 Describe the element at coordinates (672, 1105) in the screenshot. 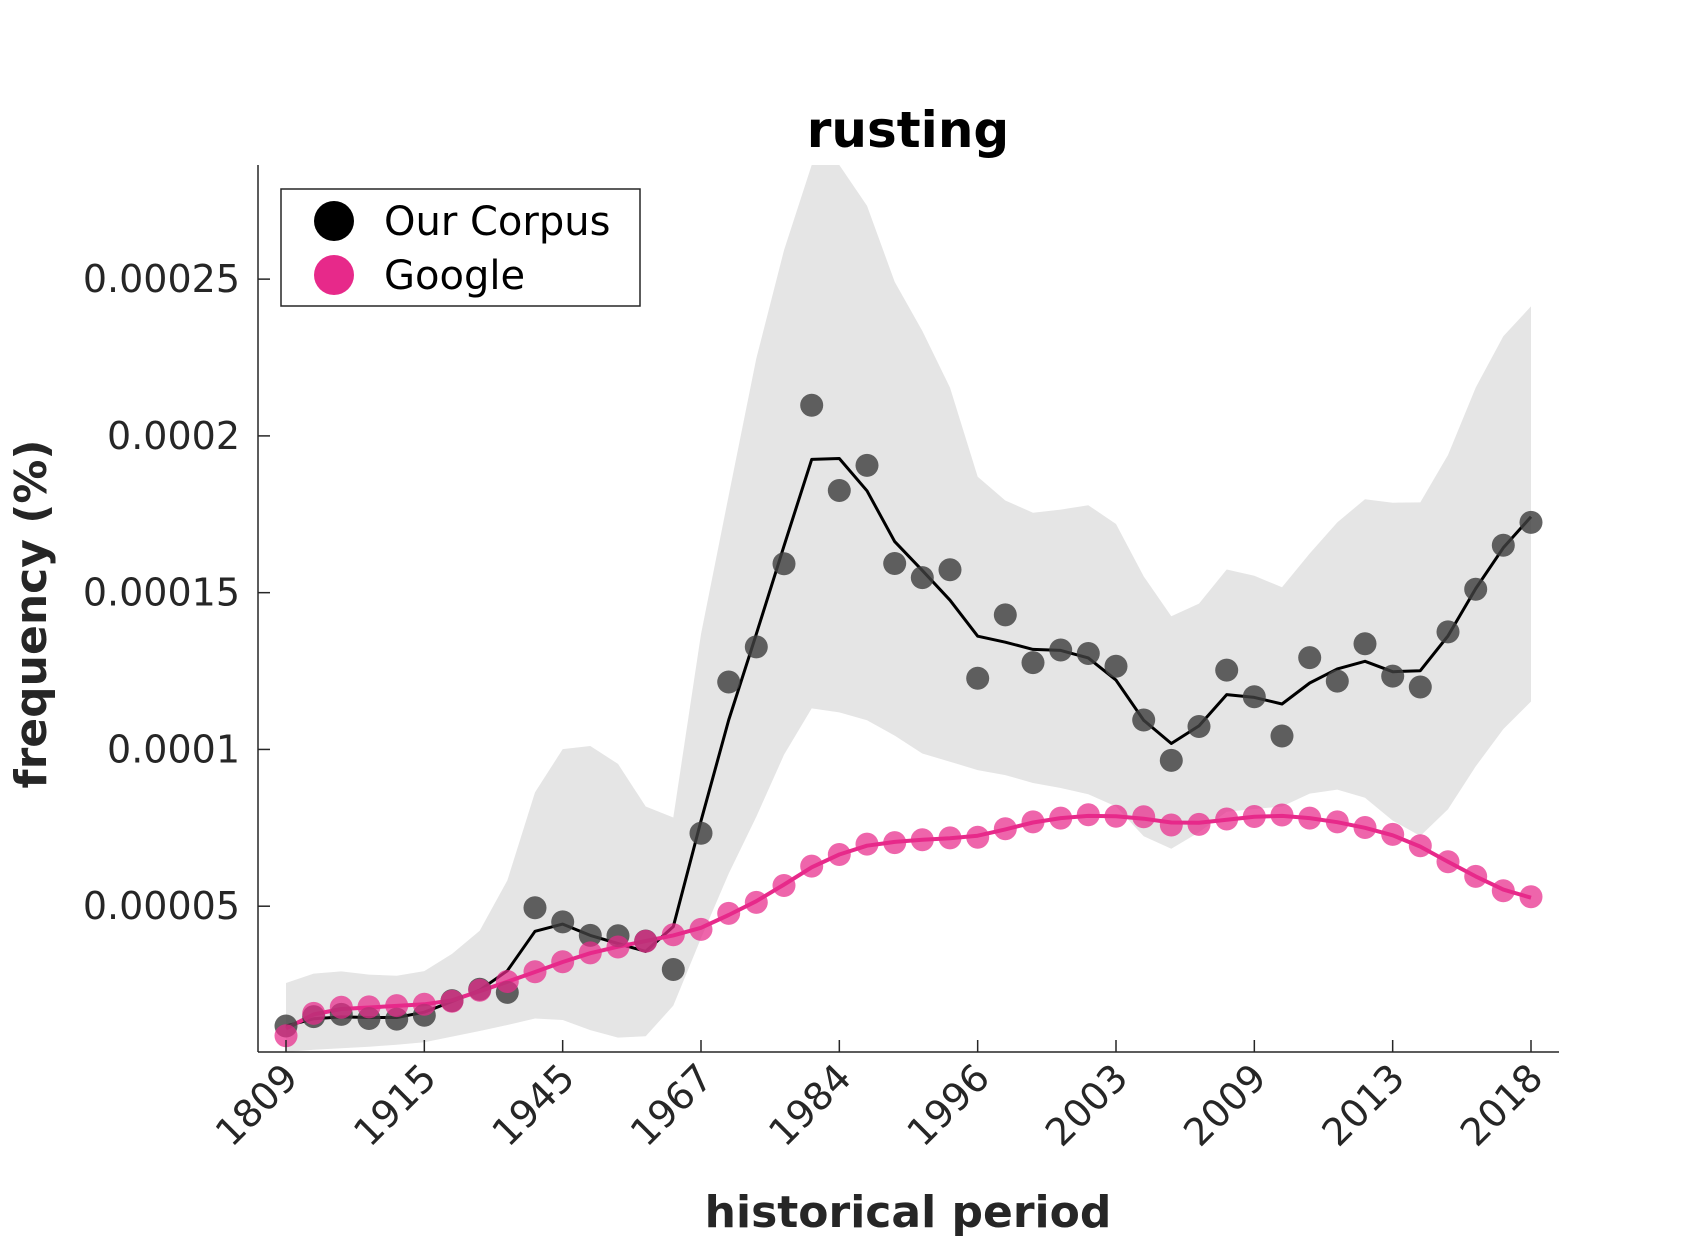

I see `x-tick-label: 1967` at that location.